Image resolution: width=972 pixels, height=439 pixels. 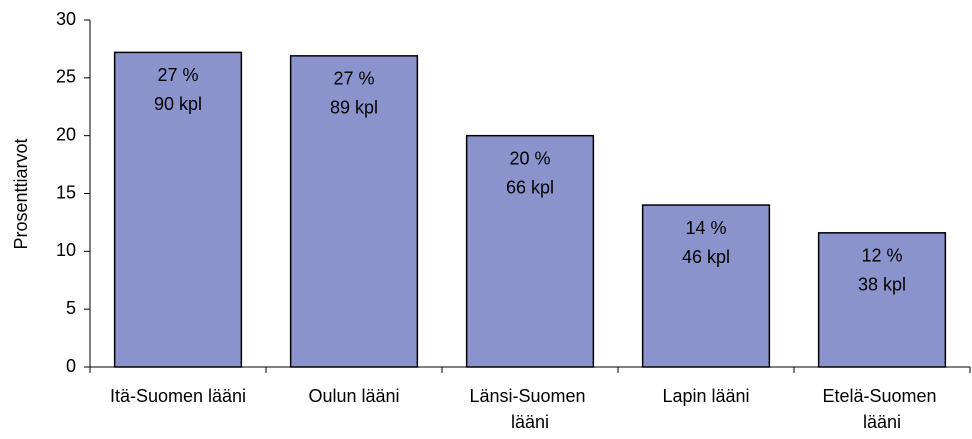 What do you see at coordinates (178, 396) in the screenshot?
I see `x-tick-label: Itä-Suomen lääni` at bounding box center [178, 396].